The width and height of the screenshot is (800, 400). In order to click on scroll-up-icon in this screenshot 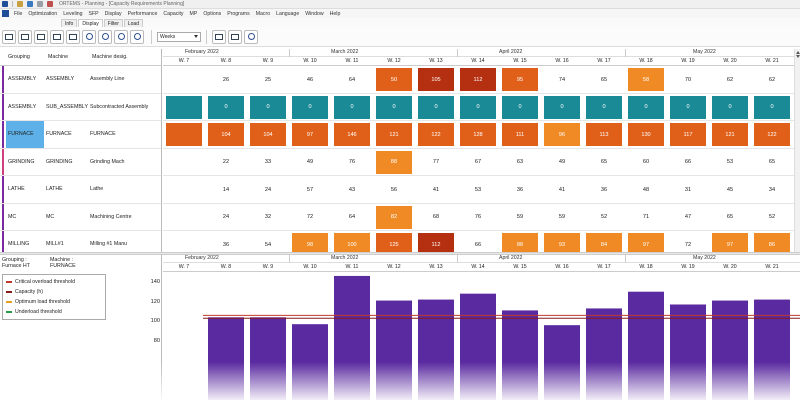, I will do `click(797, 52)`.